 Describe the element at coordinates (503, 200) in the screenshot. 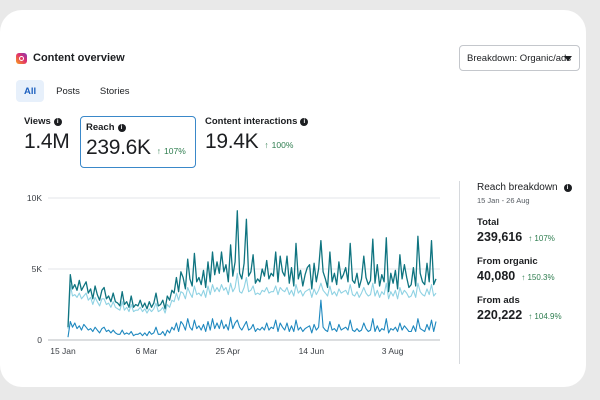

I see `reach-breakdown-date-range: 15 Jan - 26 Aug` at that location.